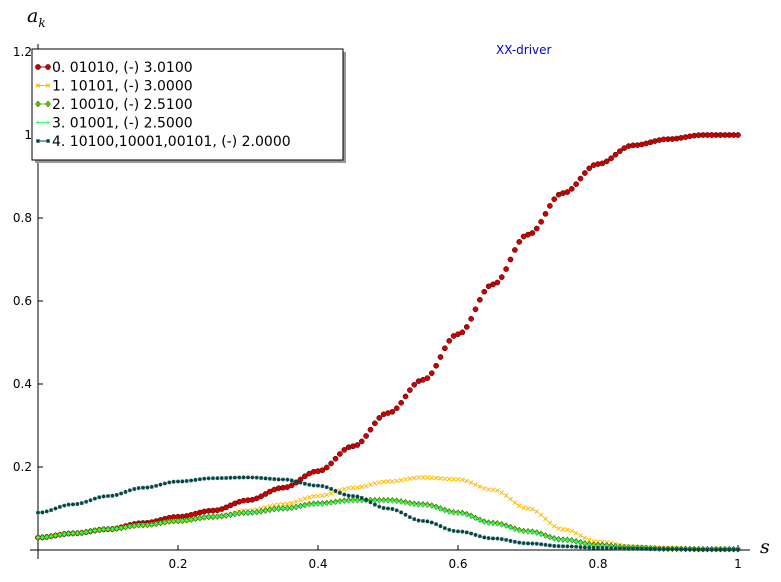 This screenshot has width=781, height=582. What do you see at coordinates (22, 218) in the screenshot?
I see `y-tick-label-3: 0.8` at bounding box center [22, 218].